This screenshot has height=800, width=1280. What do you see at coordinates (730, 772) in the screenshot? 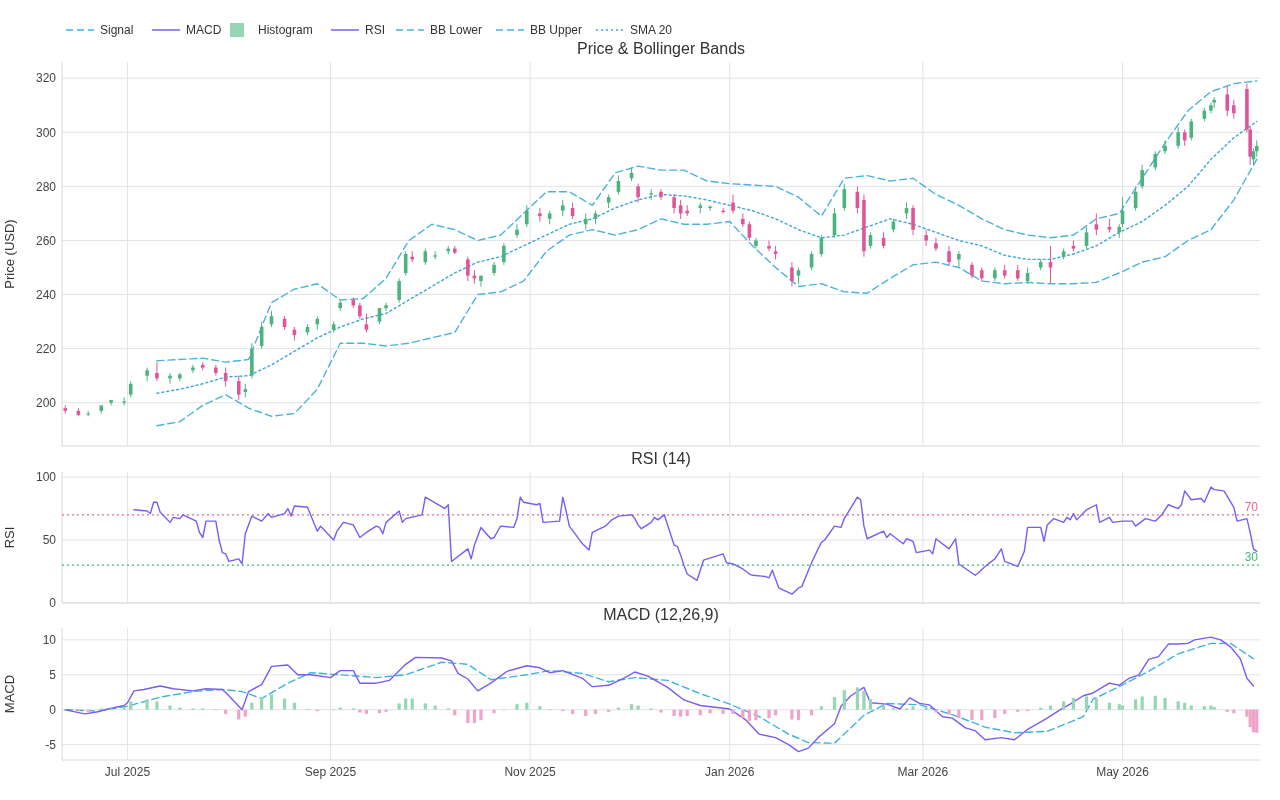
I see `x-tick-label: Jan 2026` at bounding box center [730, 772].